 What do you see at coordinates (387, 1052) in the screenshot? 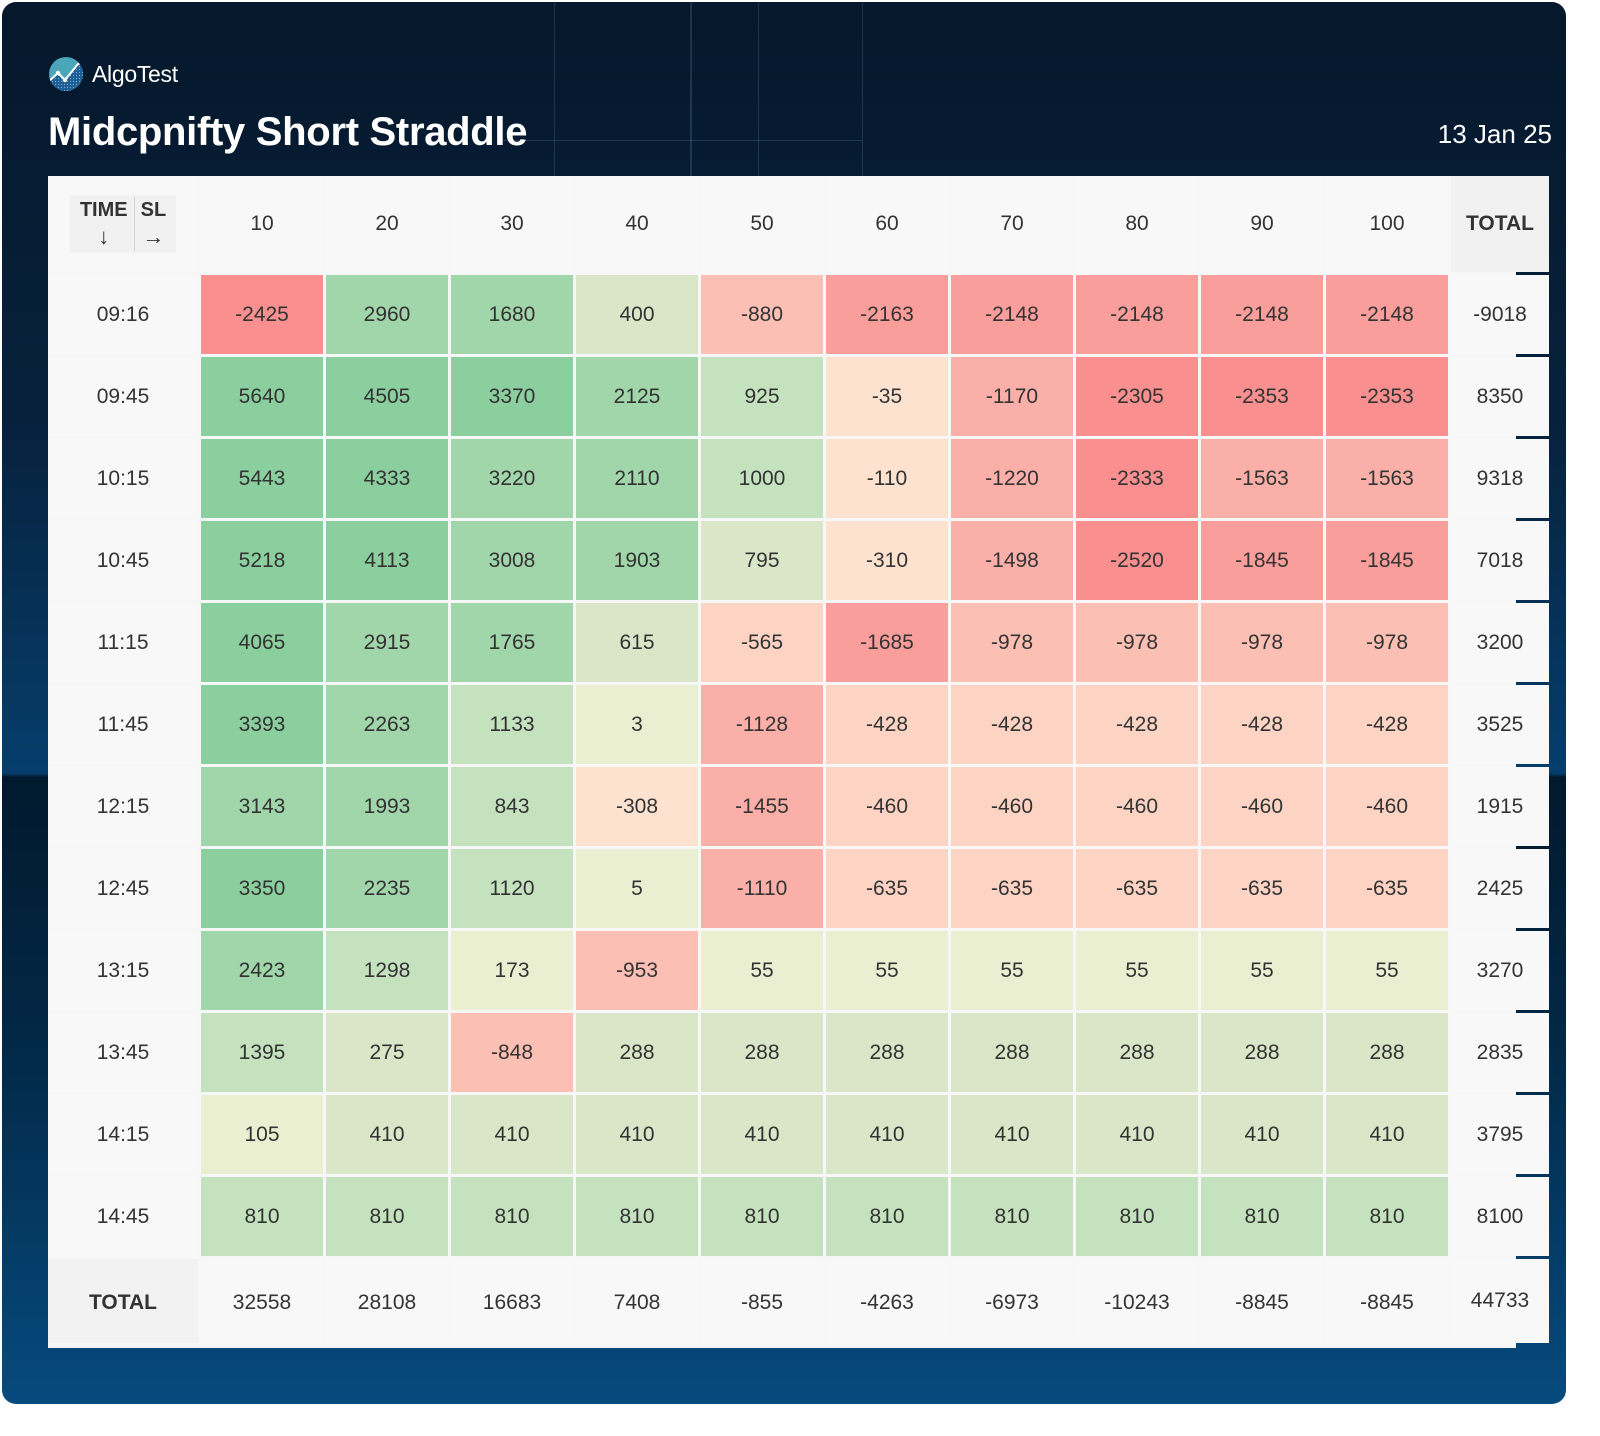
I see `heatmap-cell: 275` at bounding box center [387, 1052].